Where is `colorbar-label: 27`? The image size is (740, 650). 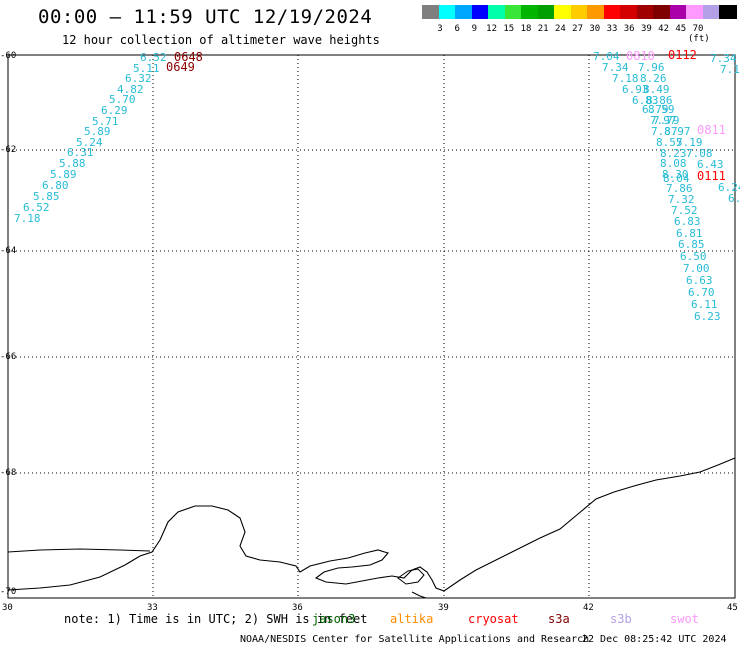 colorbar-label: 27 is located at coordinates (578, 29).